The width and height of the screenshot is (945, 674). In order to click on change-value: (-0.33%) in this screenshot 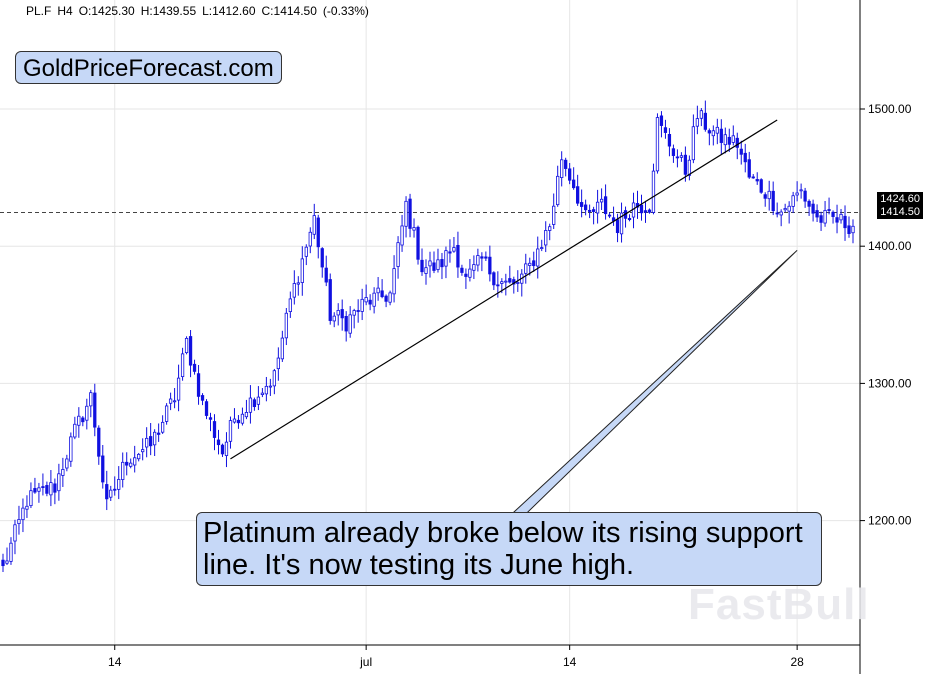, I will do `click(345, 11)`.